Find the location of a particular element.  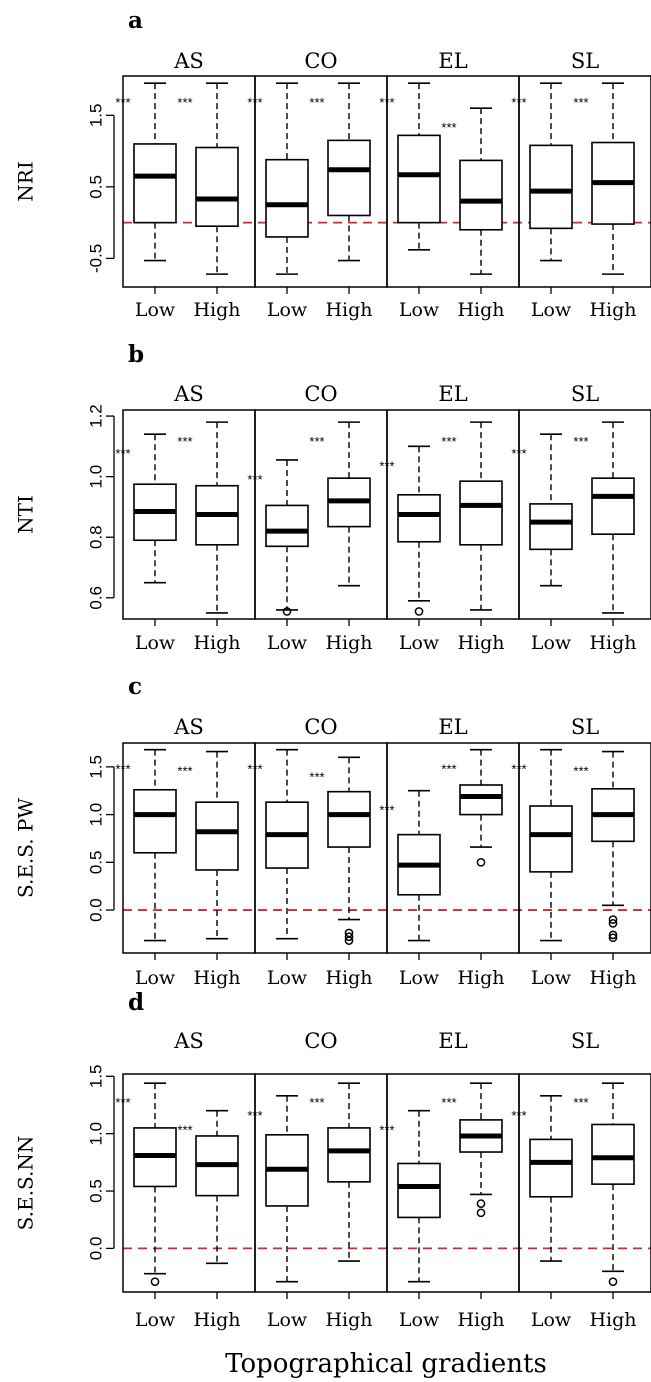

panel-b-letter: b is located at coordinates (136, 354).